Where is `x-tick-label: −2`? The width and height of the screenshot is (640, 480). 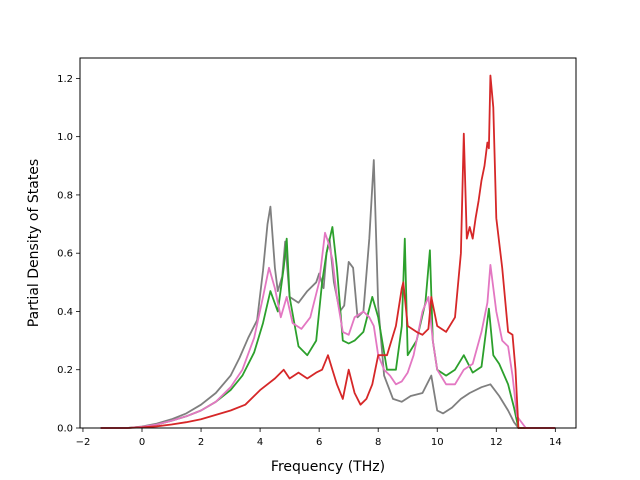
x-tick-label: −2 is located at coordinates (83, 442).